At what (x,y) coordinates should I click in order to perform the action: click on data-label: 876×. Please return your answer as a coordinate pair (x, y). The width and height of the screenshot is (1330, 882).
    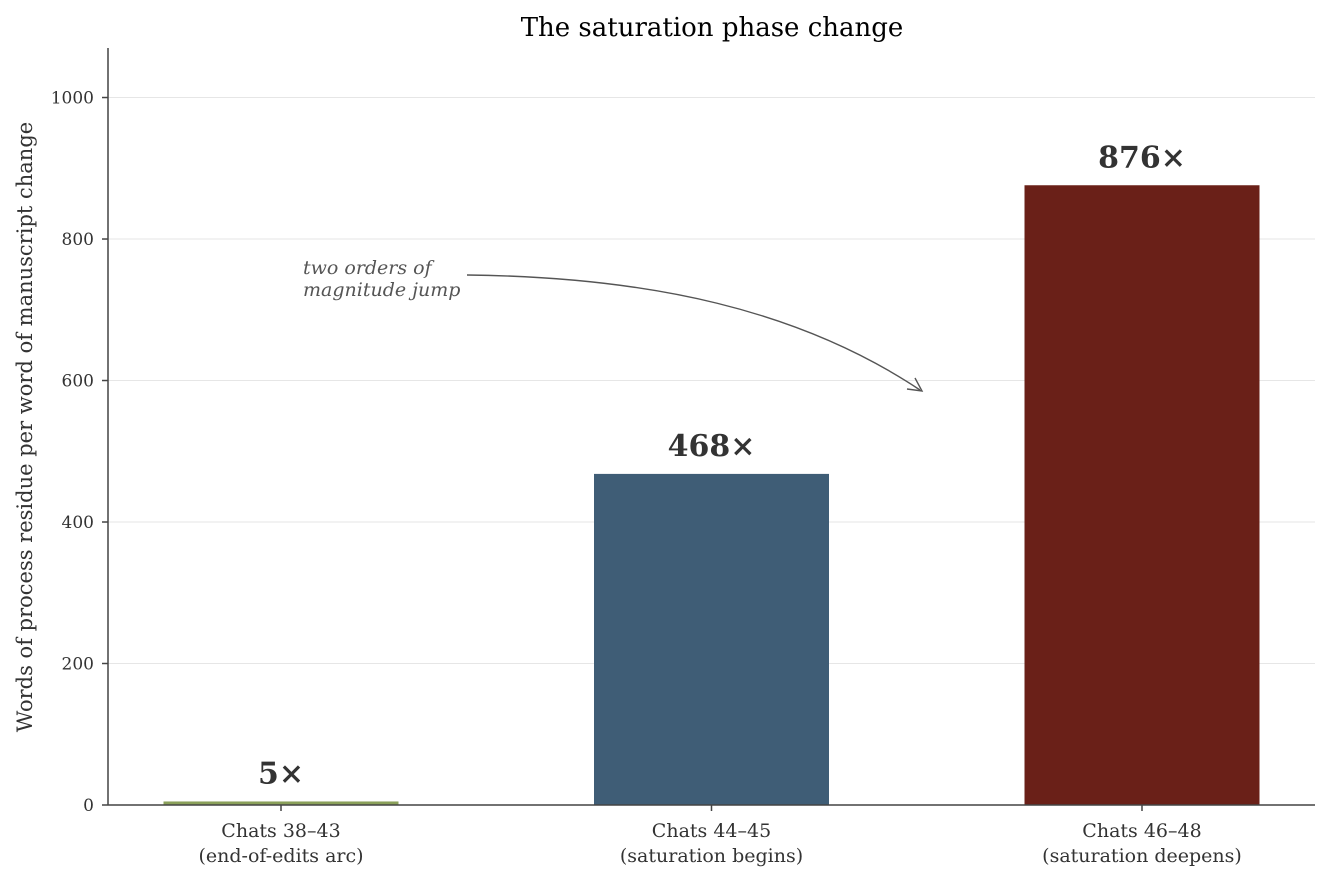
    Looking at the image, I should click on (1142, 157).